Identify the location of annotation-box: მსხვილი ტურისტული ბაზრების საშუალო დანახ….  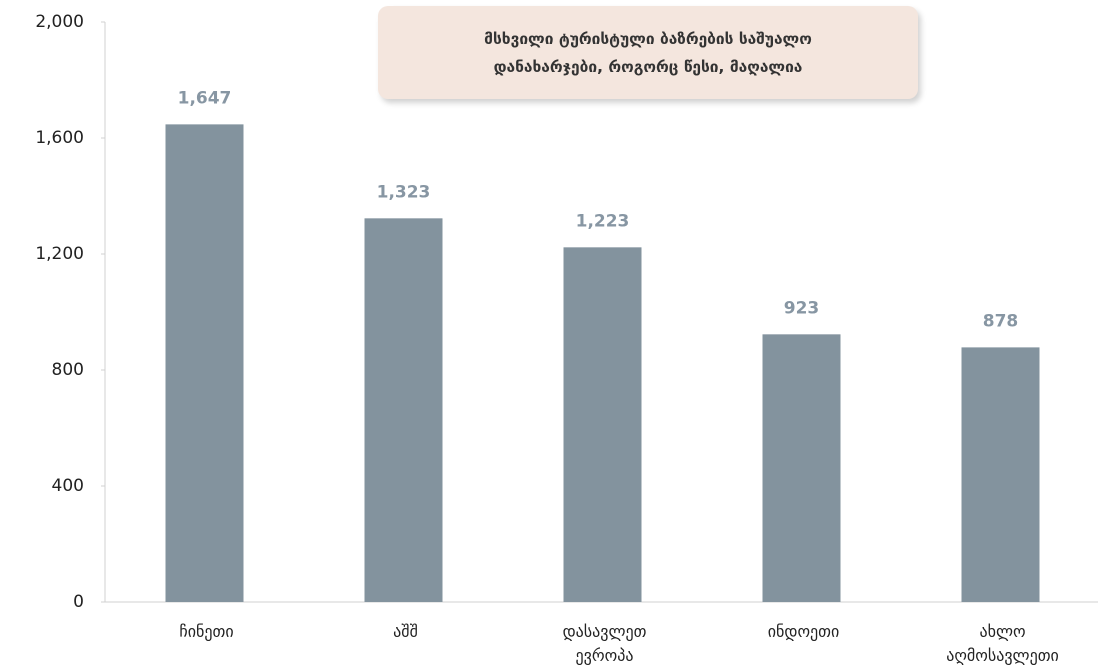
(648, 52).